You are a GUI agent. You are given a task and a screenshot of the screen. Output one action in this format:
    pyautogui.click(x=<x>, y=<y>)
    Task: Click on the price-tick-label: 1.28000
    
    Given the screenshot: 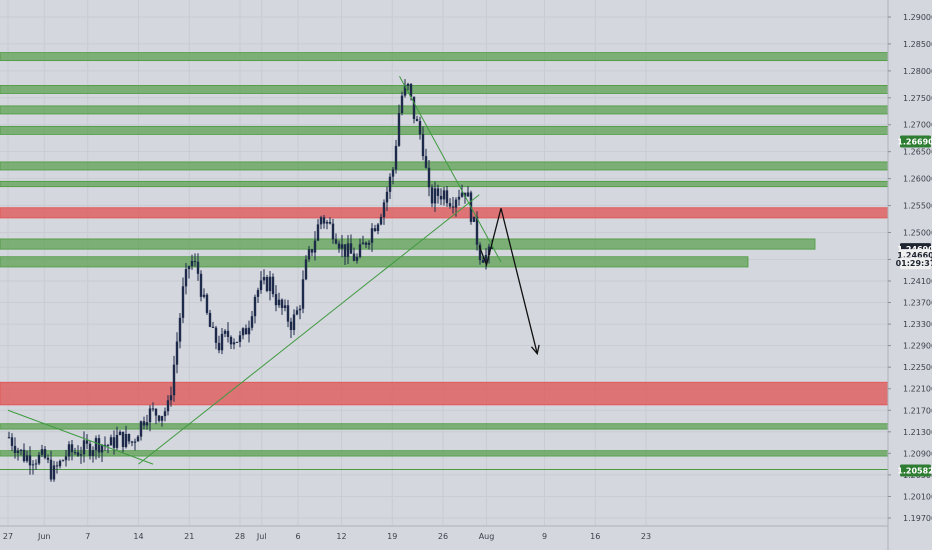 What is the action you would take?
    pyautogui.click(x=917, y=71)
    